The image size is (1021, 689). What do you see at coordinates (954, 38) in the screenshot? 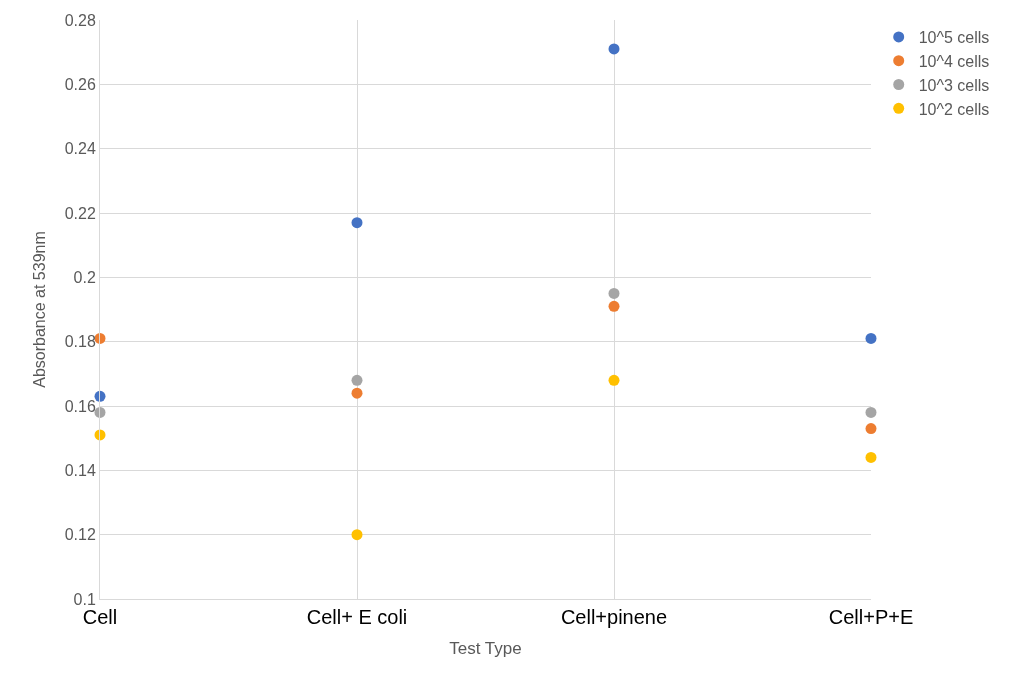
I see `legend-label: 10^5 cells` at bounding box center [954, 38].